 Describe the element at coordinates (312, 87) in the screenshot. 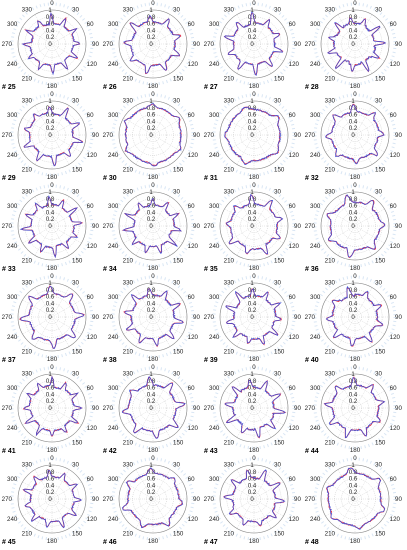

I see `plot-number-label: # 28` at that location.